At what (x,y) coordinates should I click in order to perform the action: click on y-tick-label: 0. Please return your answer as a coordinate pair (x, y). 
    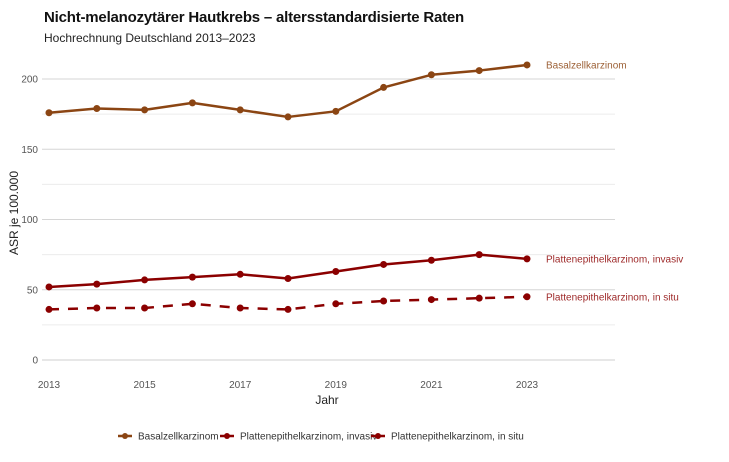
    Looking at the image, I should click on (35, 361).